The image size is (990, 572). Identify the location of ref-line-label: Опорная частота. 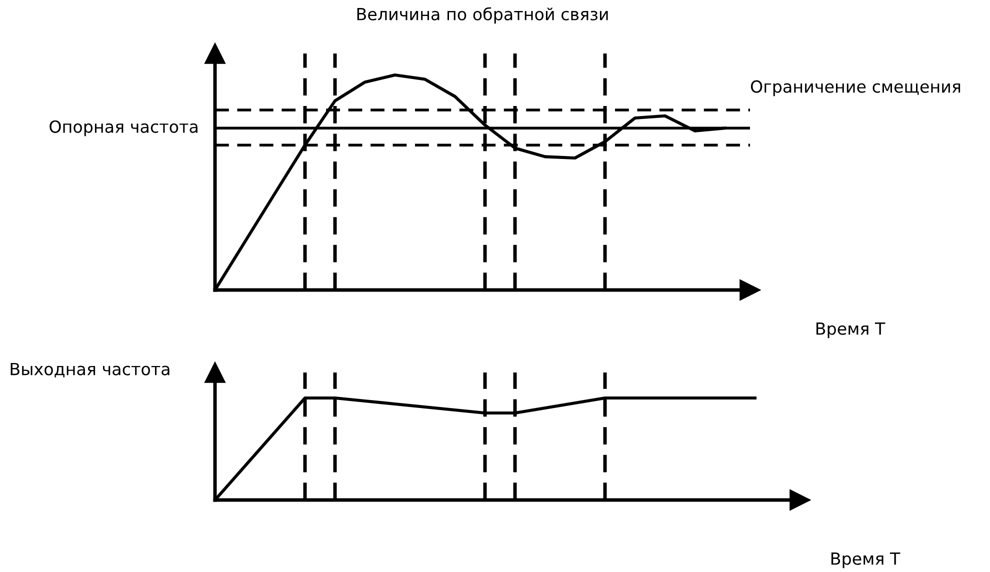
(124, 128).